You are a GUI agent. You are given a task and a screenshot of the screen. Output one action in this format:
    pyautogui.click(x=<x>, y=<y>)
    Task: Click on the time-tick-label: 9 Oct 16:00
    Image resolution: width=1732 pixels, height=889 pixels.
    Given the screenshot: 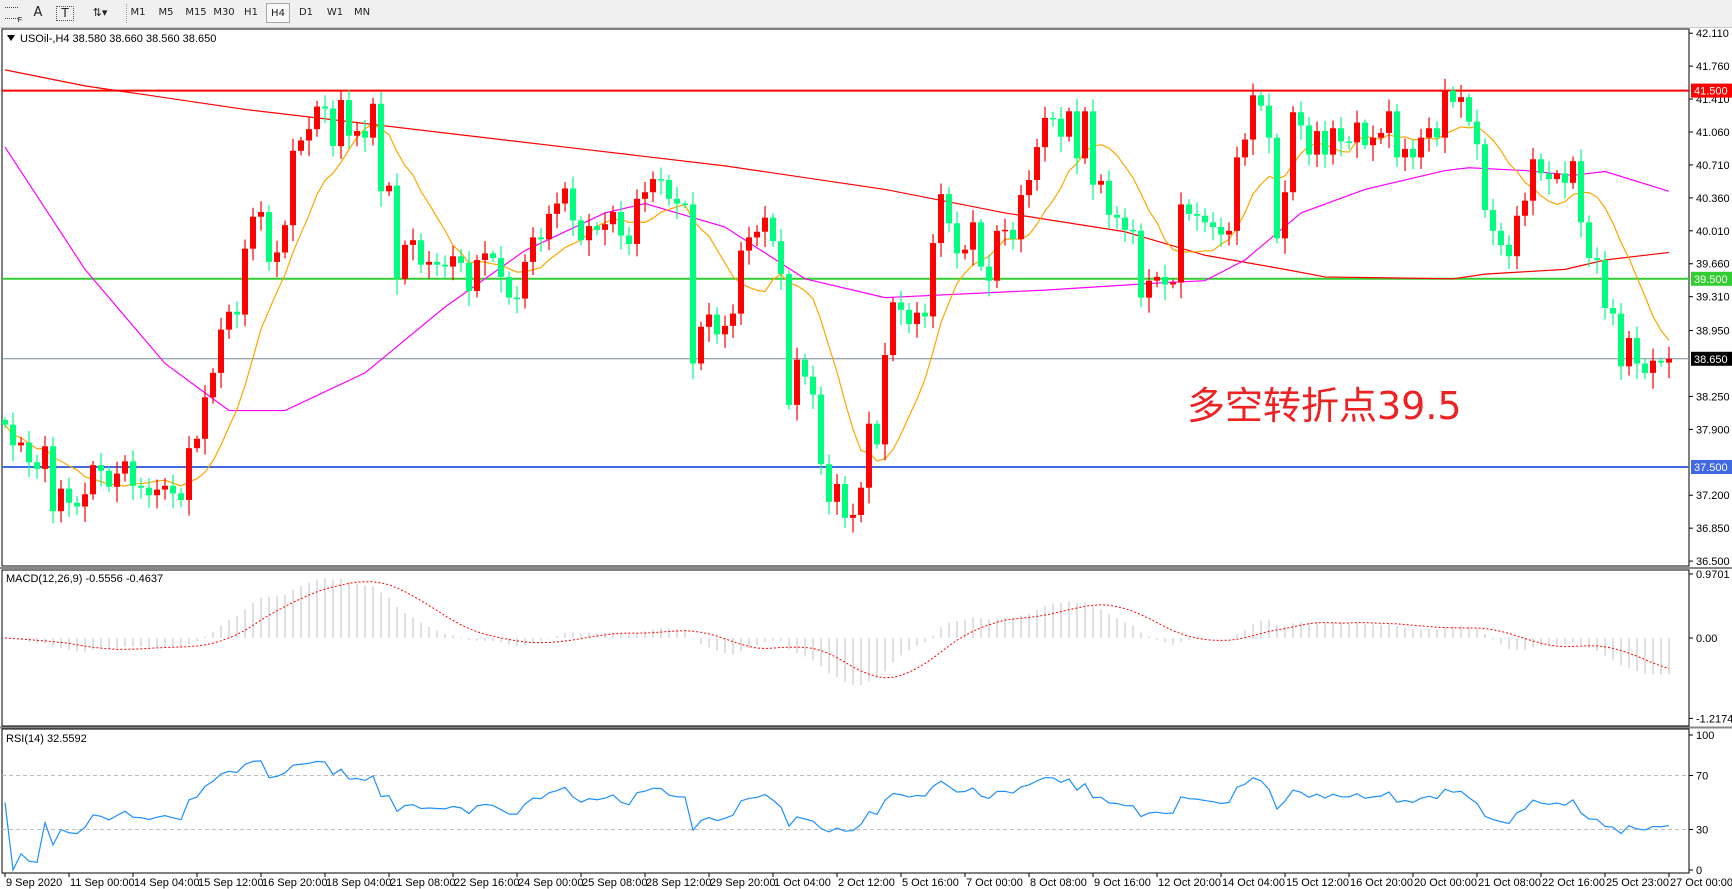 What is the action you would take?
    pyautogui.click(x=1122, y=883)
    